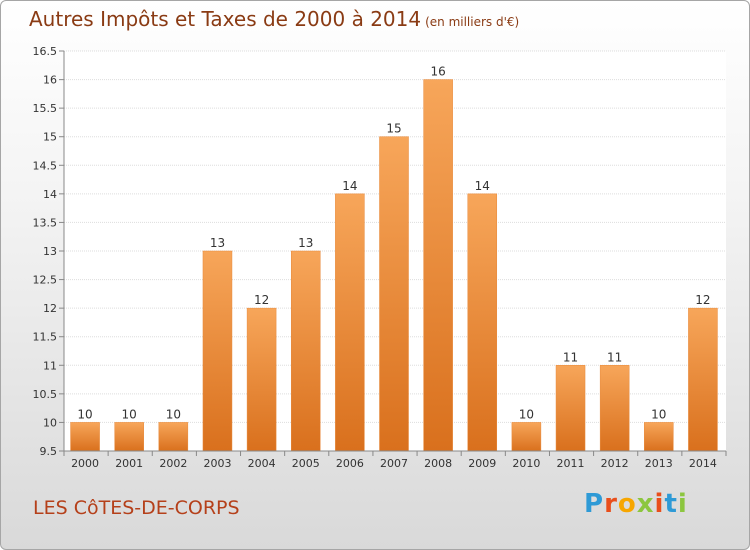 Image resolution: width=750 pixels, height=550 pixels. I want to click on bar-2000, so click(85, 437).